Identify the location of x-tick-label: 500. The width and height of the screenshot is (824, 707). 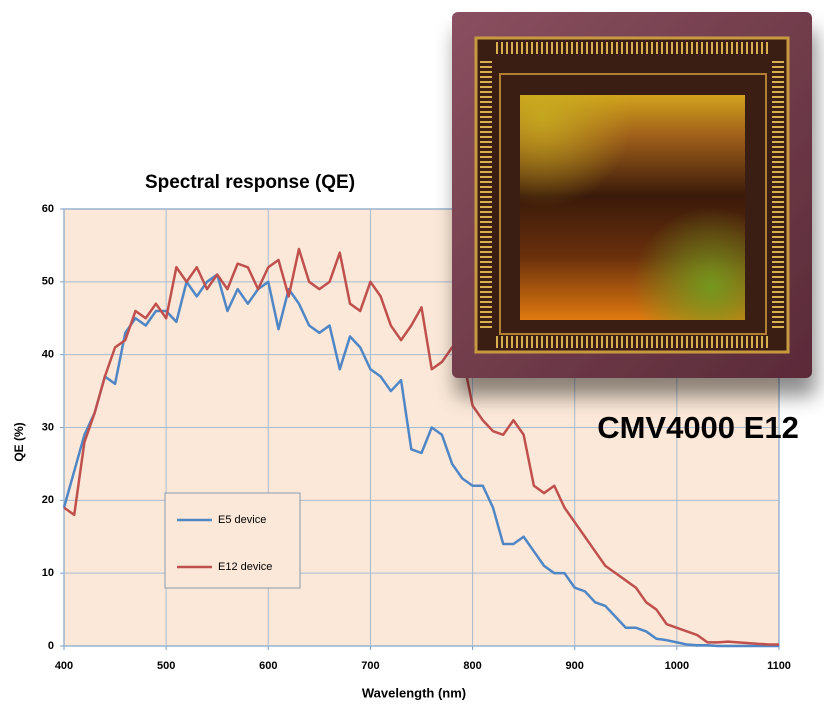
(166, 666).